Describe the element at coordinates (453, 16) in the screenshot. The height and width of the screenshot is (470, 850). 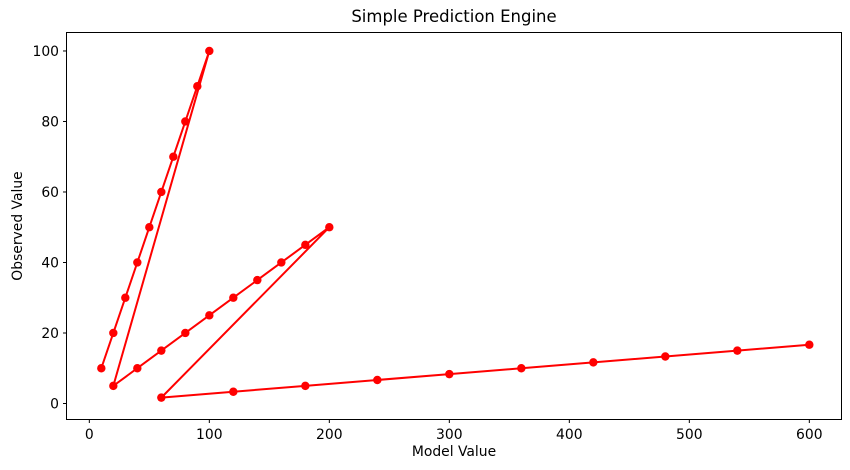
I see `chart-title: Simple Prediction Engine` at that location.